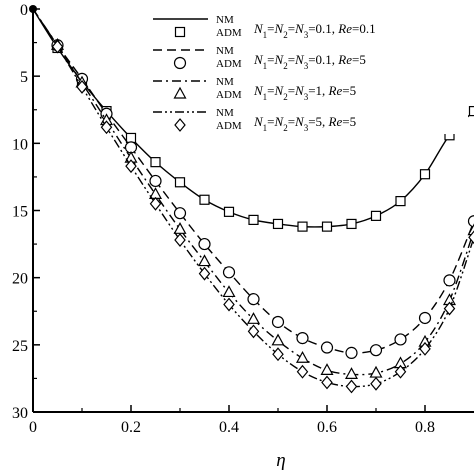 This screenshot has width=474, height=474. What do you see at coordinates (280, 460) in the screenshot?
I see `x-axis-label: η` at bounding box center [280, 460].